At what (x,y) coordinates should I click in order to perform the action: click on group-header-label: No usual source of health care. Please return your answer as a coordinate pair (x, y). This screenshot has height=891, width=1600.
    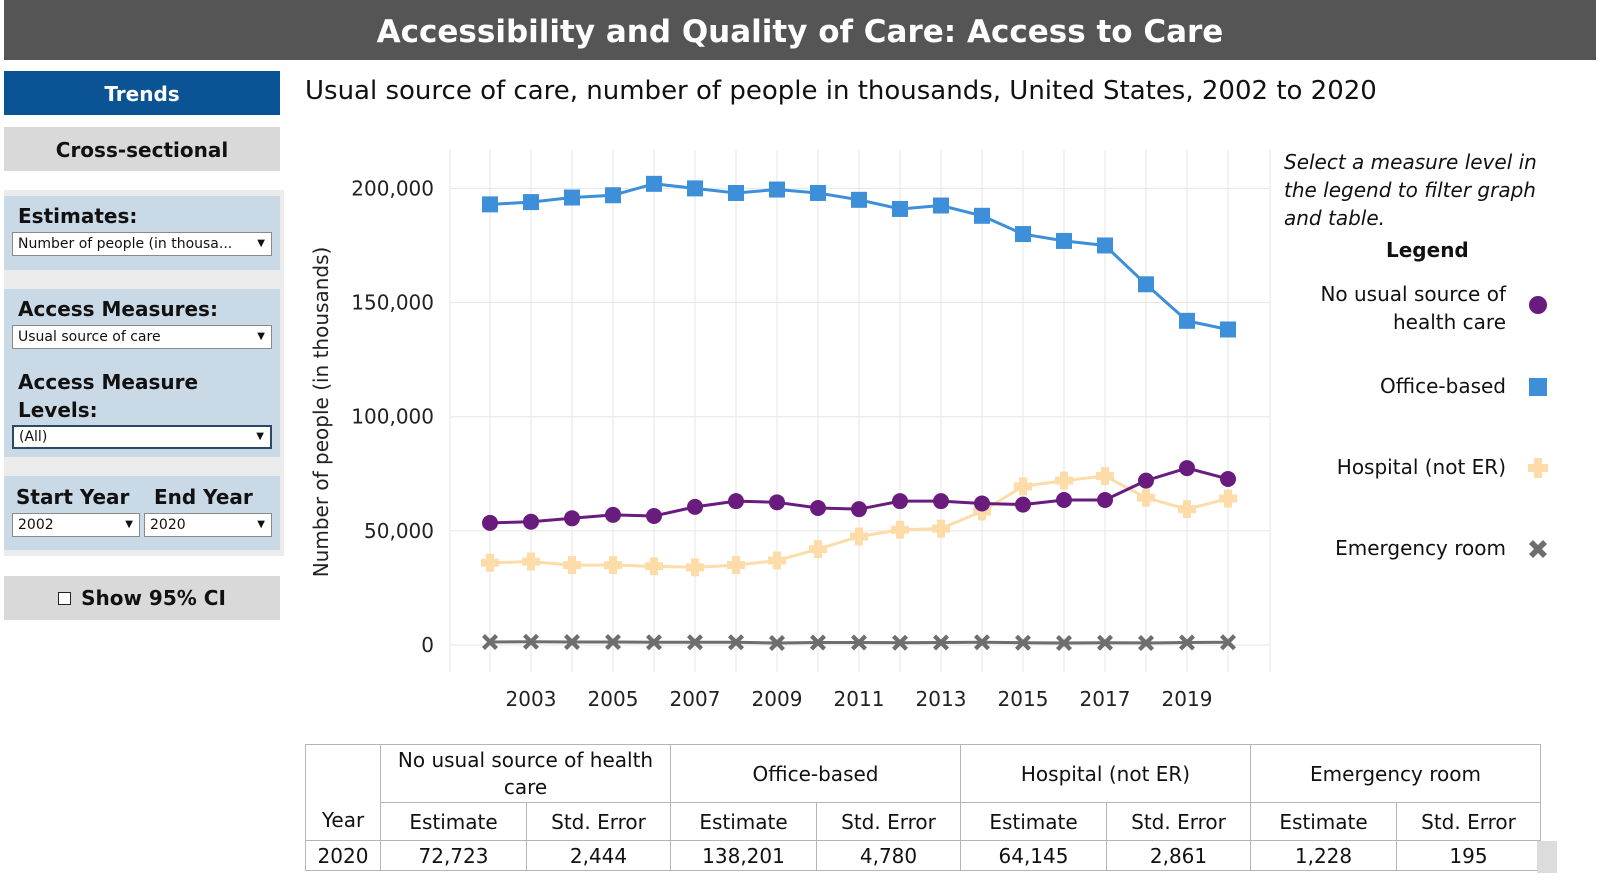
    Looking at the image, I should click on (525, 773).